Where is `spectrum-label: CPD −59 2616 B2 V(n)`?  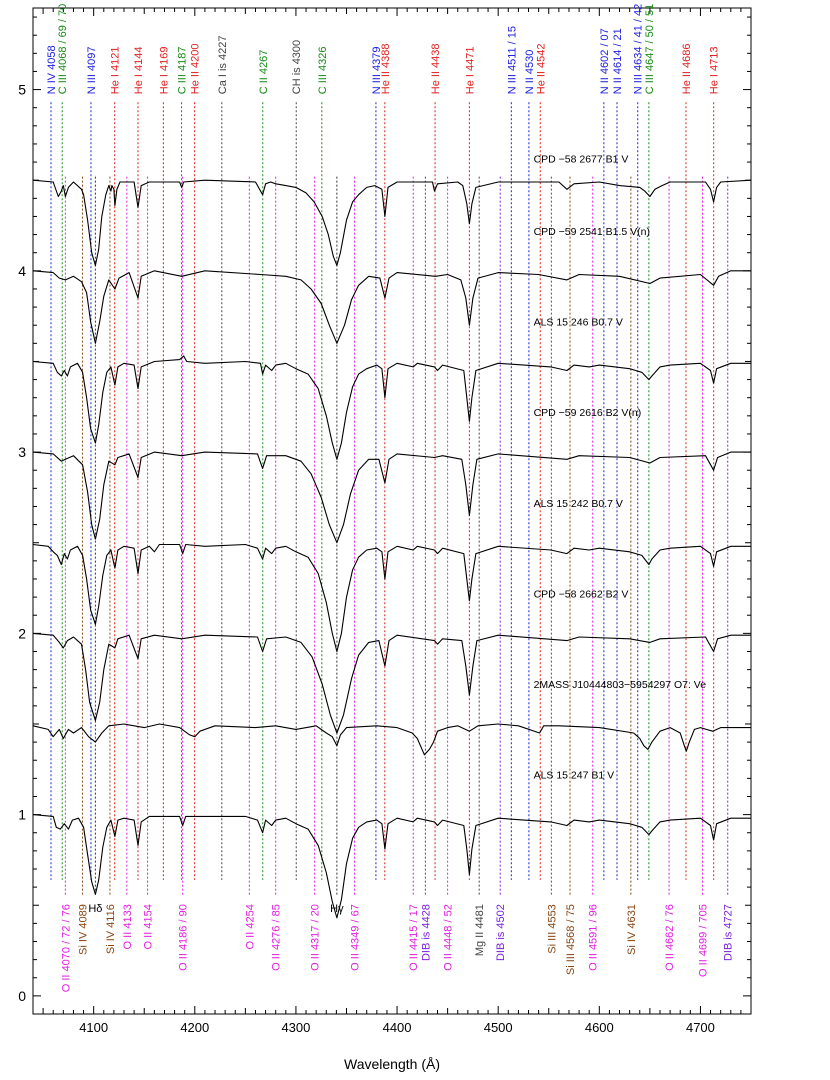
spectrum-label: CPD −59 2616 B2 V(n) is located at coordinates (588, 413).